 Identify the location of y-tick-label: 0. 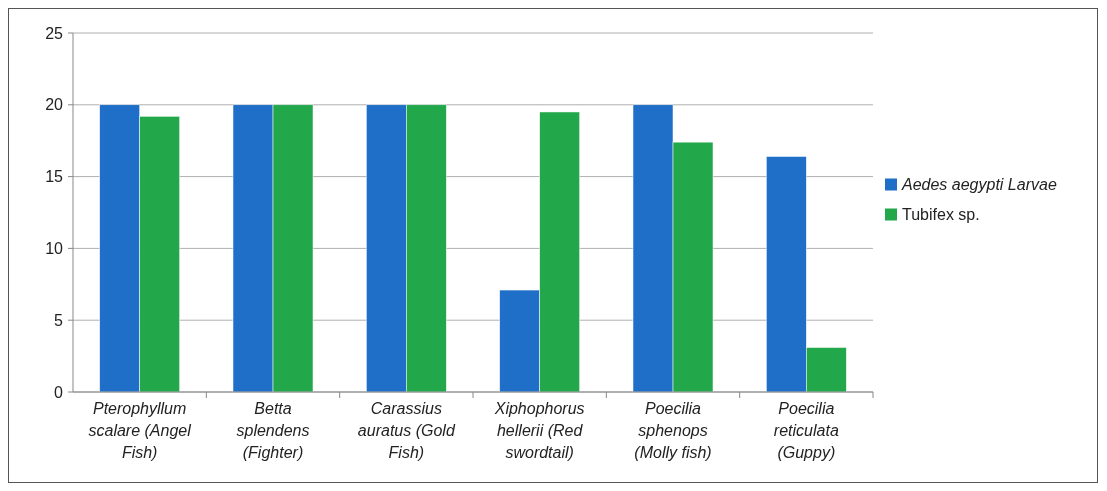
(59, 392).